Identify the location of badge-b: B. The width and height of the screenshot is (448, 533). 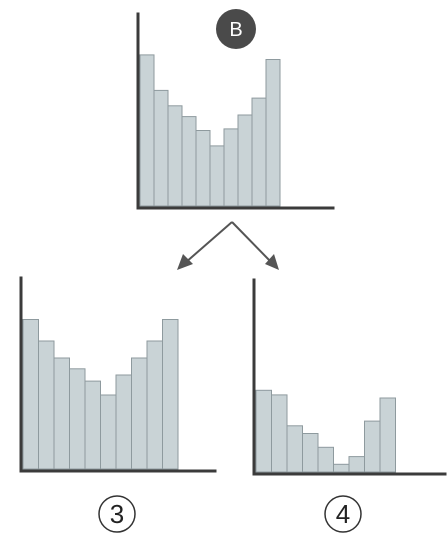
(236, 29).